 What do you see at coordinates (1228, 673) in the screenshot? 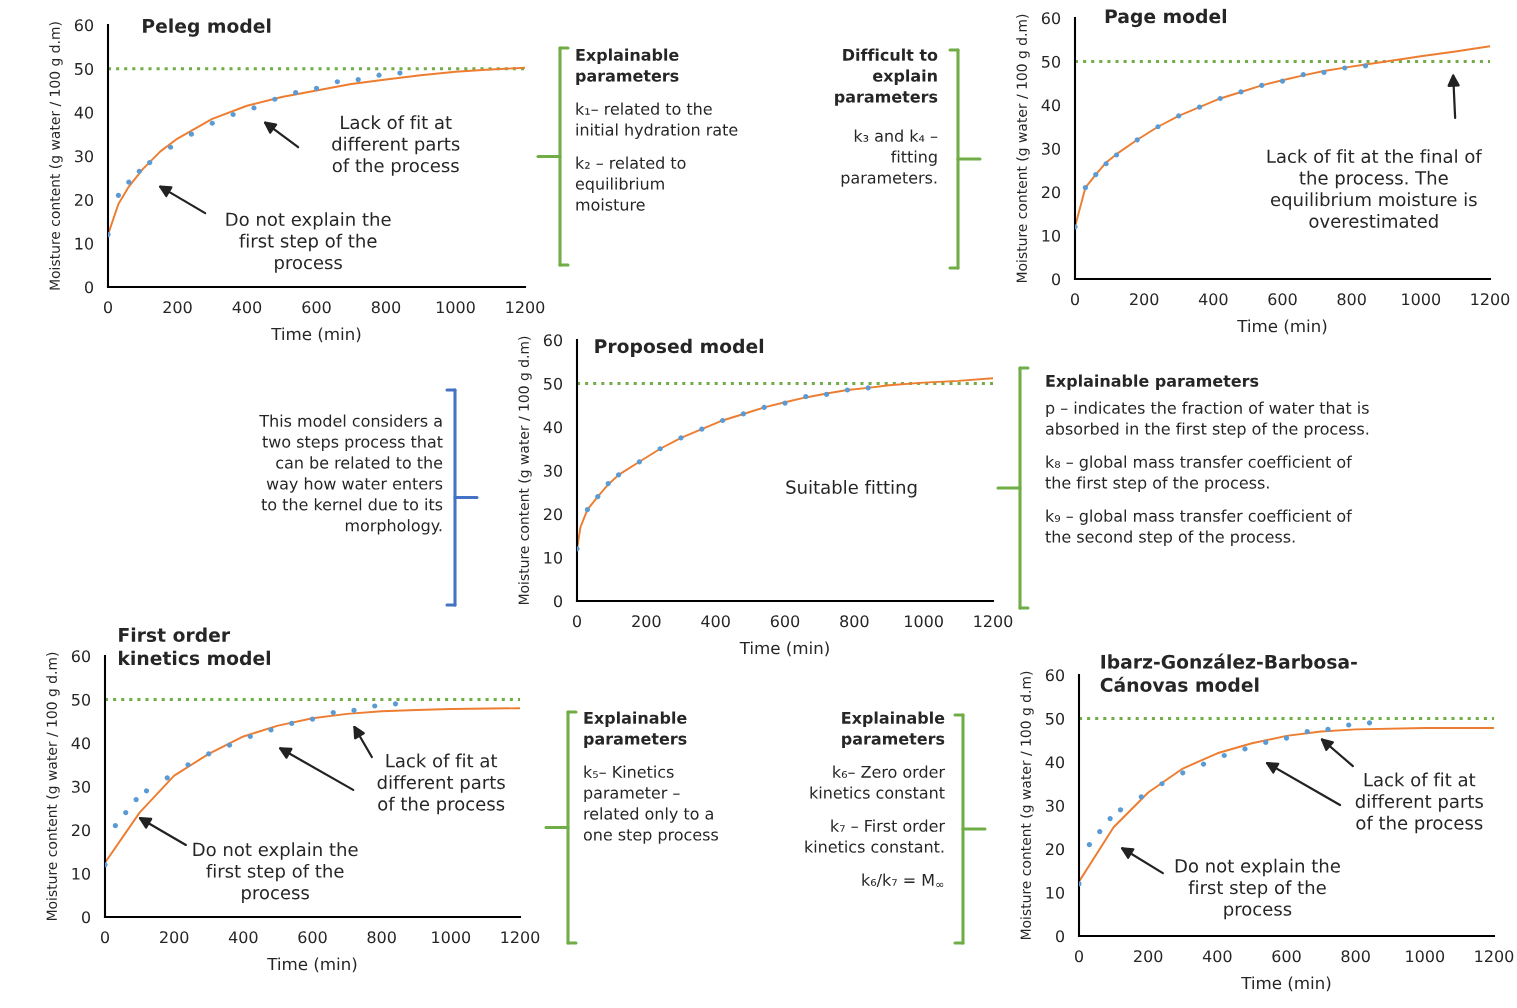
I see `chart-title: Ibarz-González-Barbosa- Cánovas model` at bounding box center [1228, 673].